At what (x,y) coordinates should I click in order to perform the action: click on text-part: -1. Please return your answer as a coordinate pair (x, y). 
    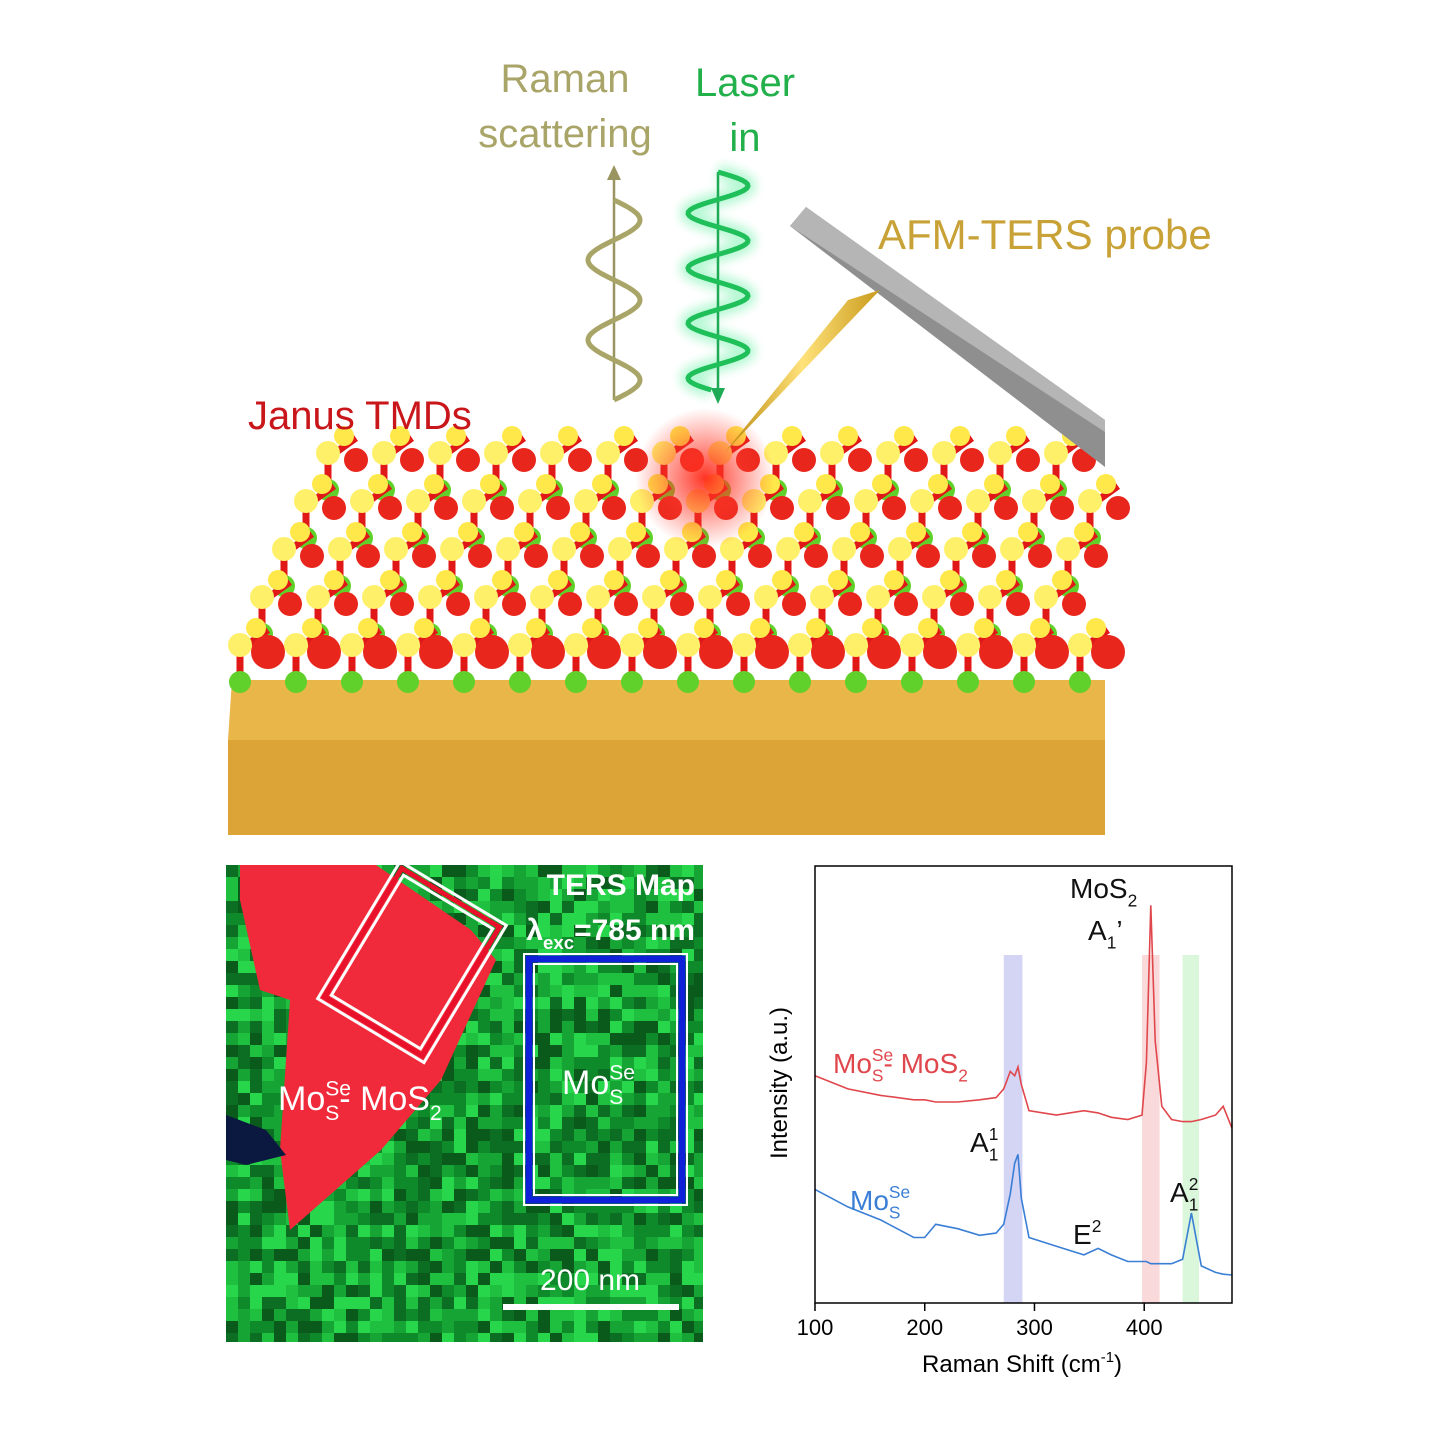
    Looking at the image, I should click on (1107, 1358).